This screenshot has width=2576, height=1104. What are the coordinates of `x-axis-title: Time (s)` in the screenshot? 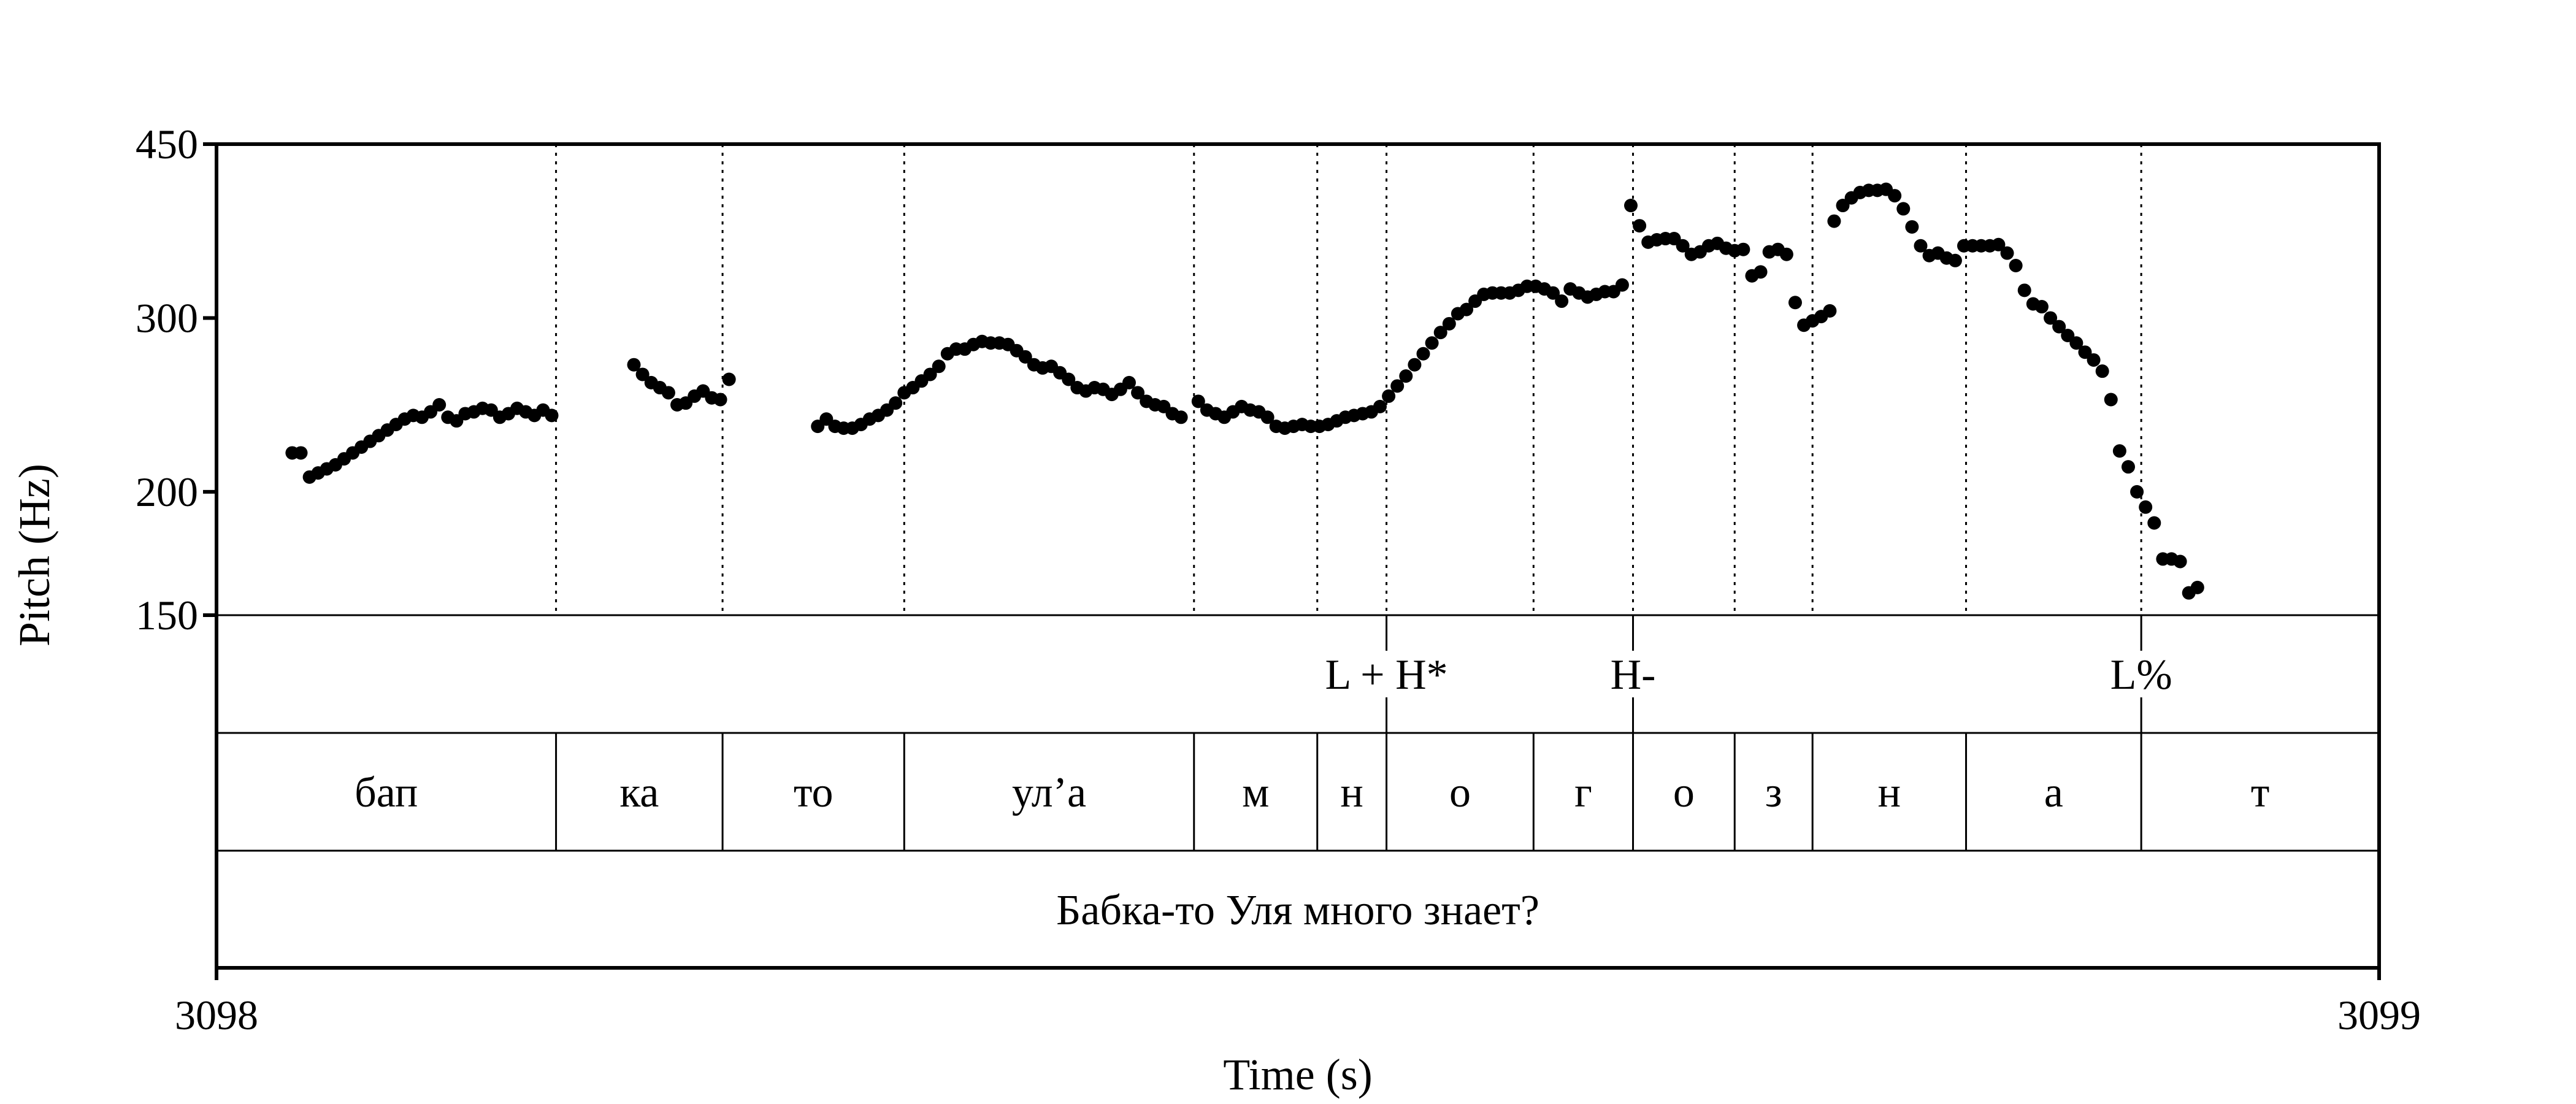 It's located at (1297, 1074).